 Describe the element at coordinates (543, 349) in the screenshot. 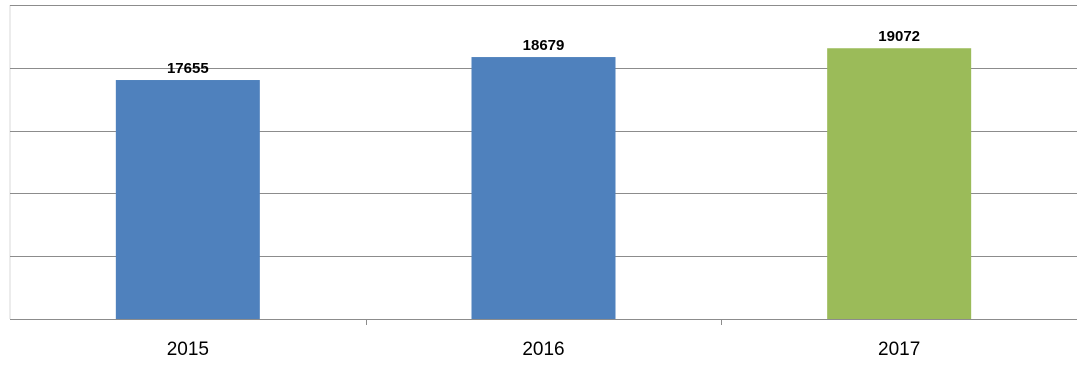

I see `x-tick-label-2016: 2016` at that location.